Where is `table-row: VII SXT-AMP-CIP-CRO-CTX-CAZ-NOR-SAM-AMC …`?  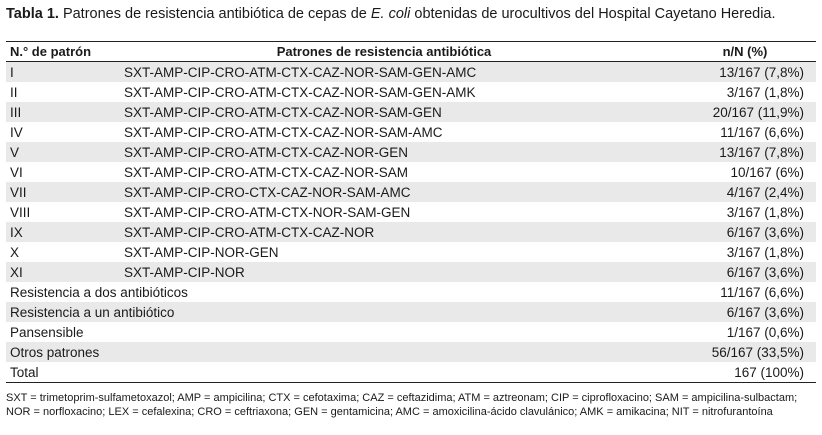 table-row: VII SXT-AMP-CIP-CRO-CTX-CAZ-NOR-SAM-AMC … is located at coordinates (411, 192).